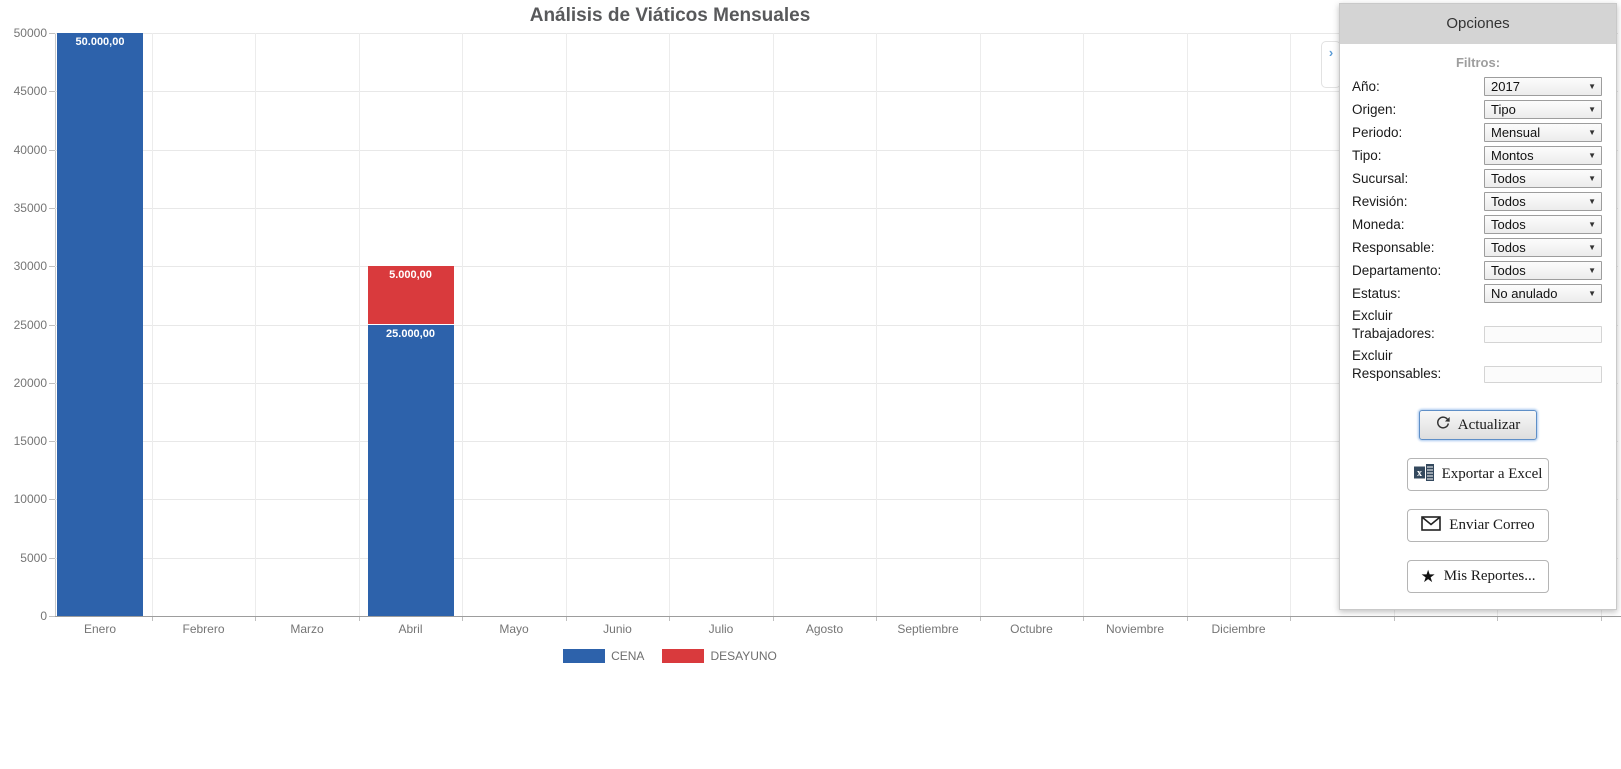 This screenshot has height=769, width=1621. I want to click on x-axis-label-junio: Junio, so click(617, 629).